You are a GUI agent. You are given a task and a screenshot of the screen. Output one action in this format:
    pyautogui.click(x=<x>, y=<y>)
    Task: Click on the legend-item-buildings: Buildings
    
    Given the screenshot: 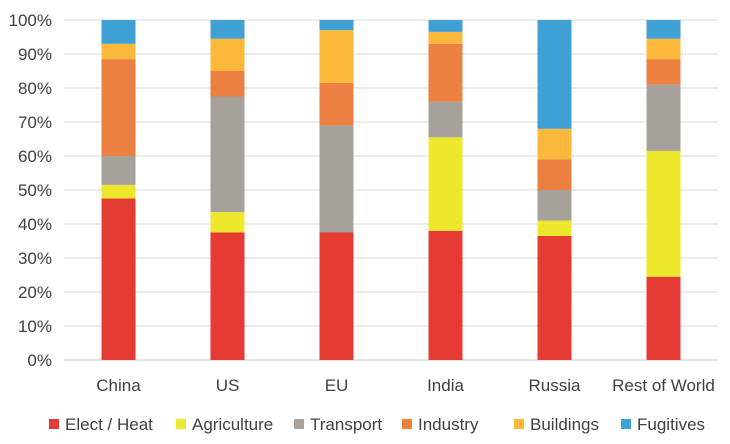 What is the action you would take?
    pyautogui.click(x=556, y=424)
    